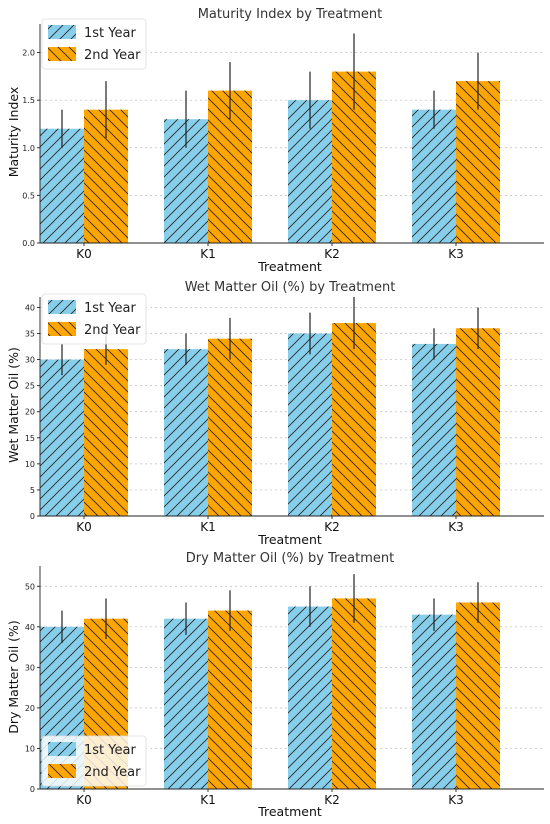 This screenshot has width=550, height=824. What do you see at coordinates (28, 53) in the screenshot?
I see `y-tick-label: 2.0` at bounding box center [28, 53].